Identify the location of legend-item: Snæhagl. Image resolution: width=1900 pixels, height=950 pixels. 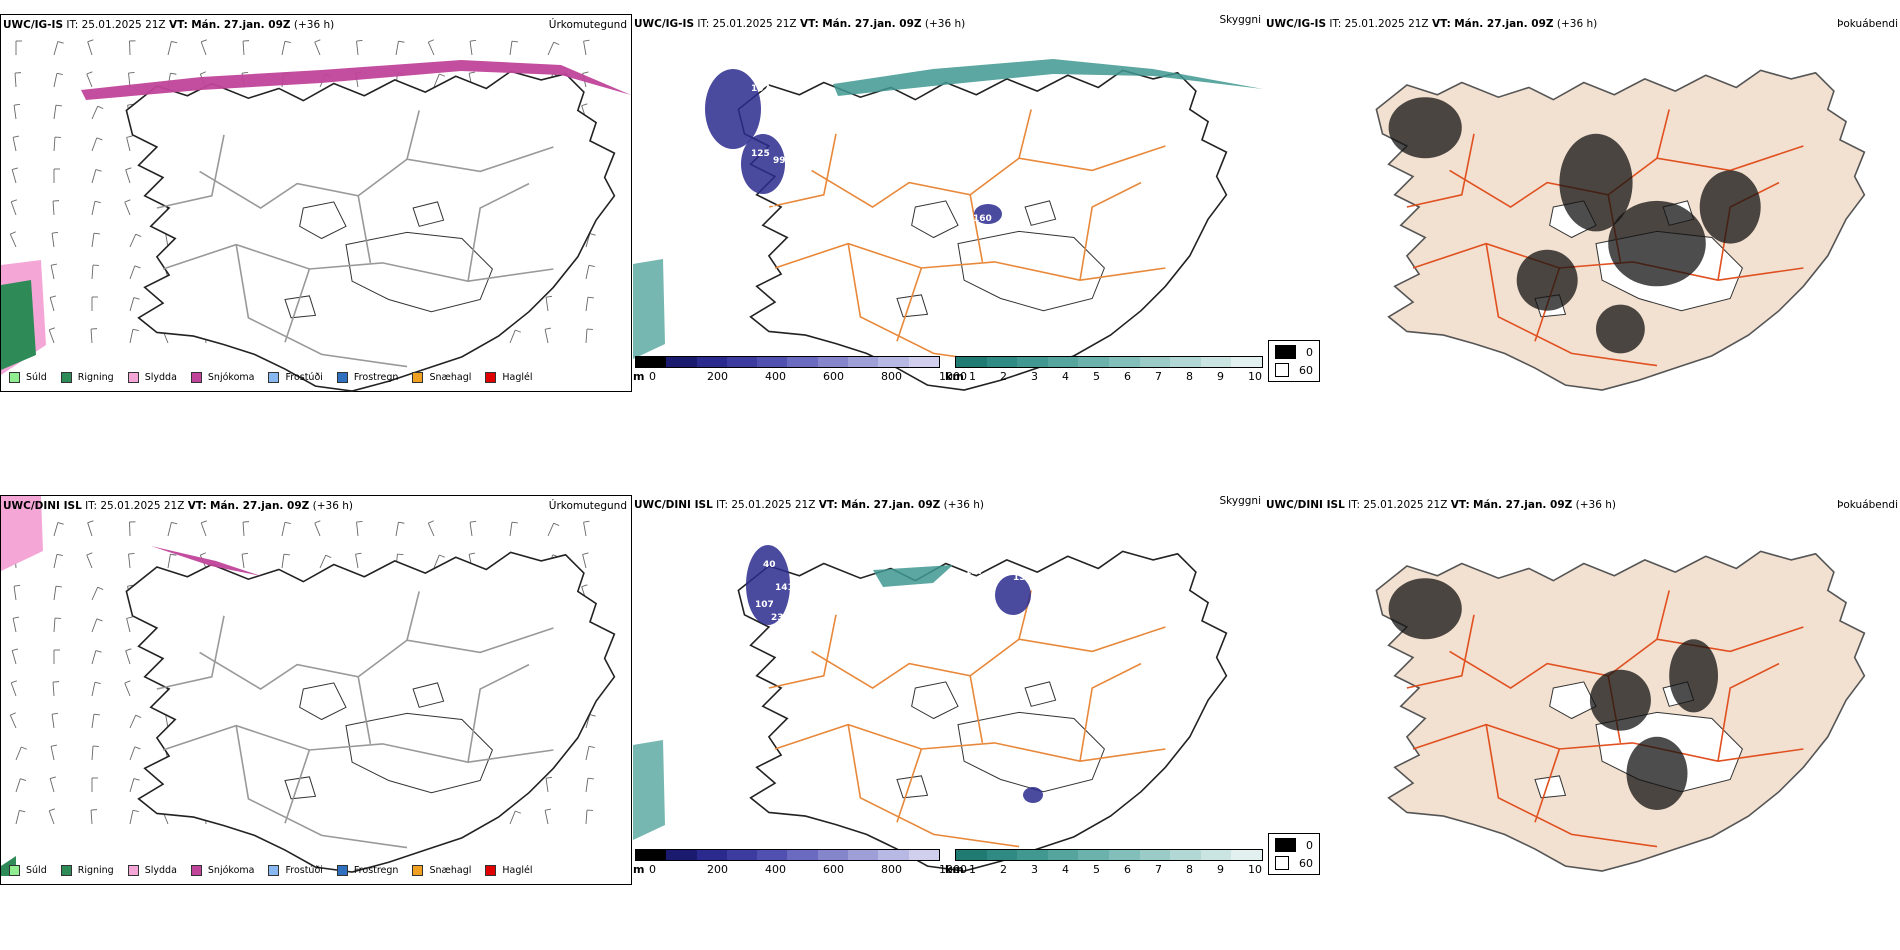
(441, 870).